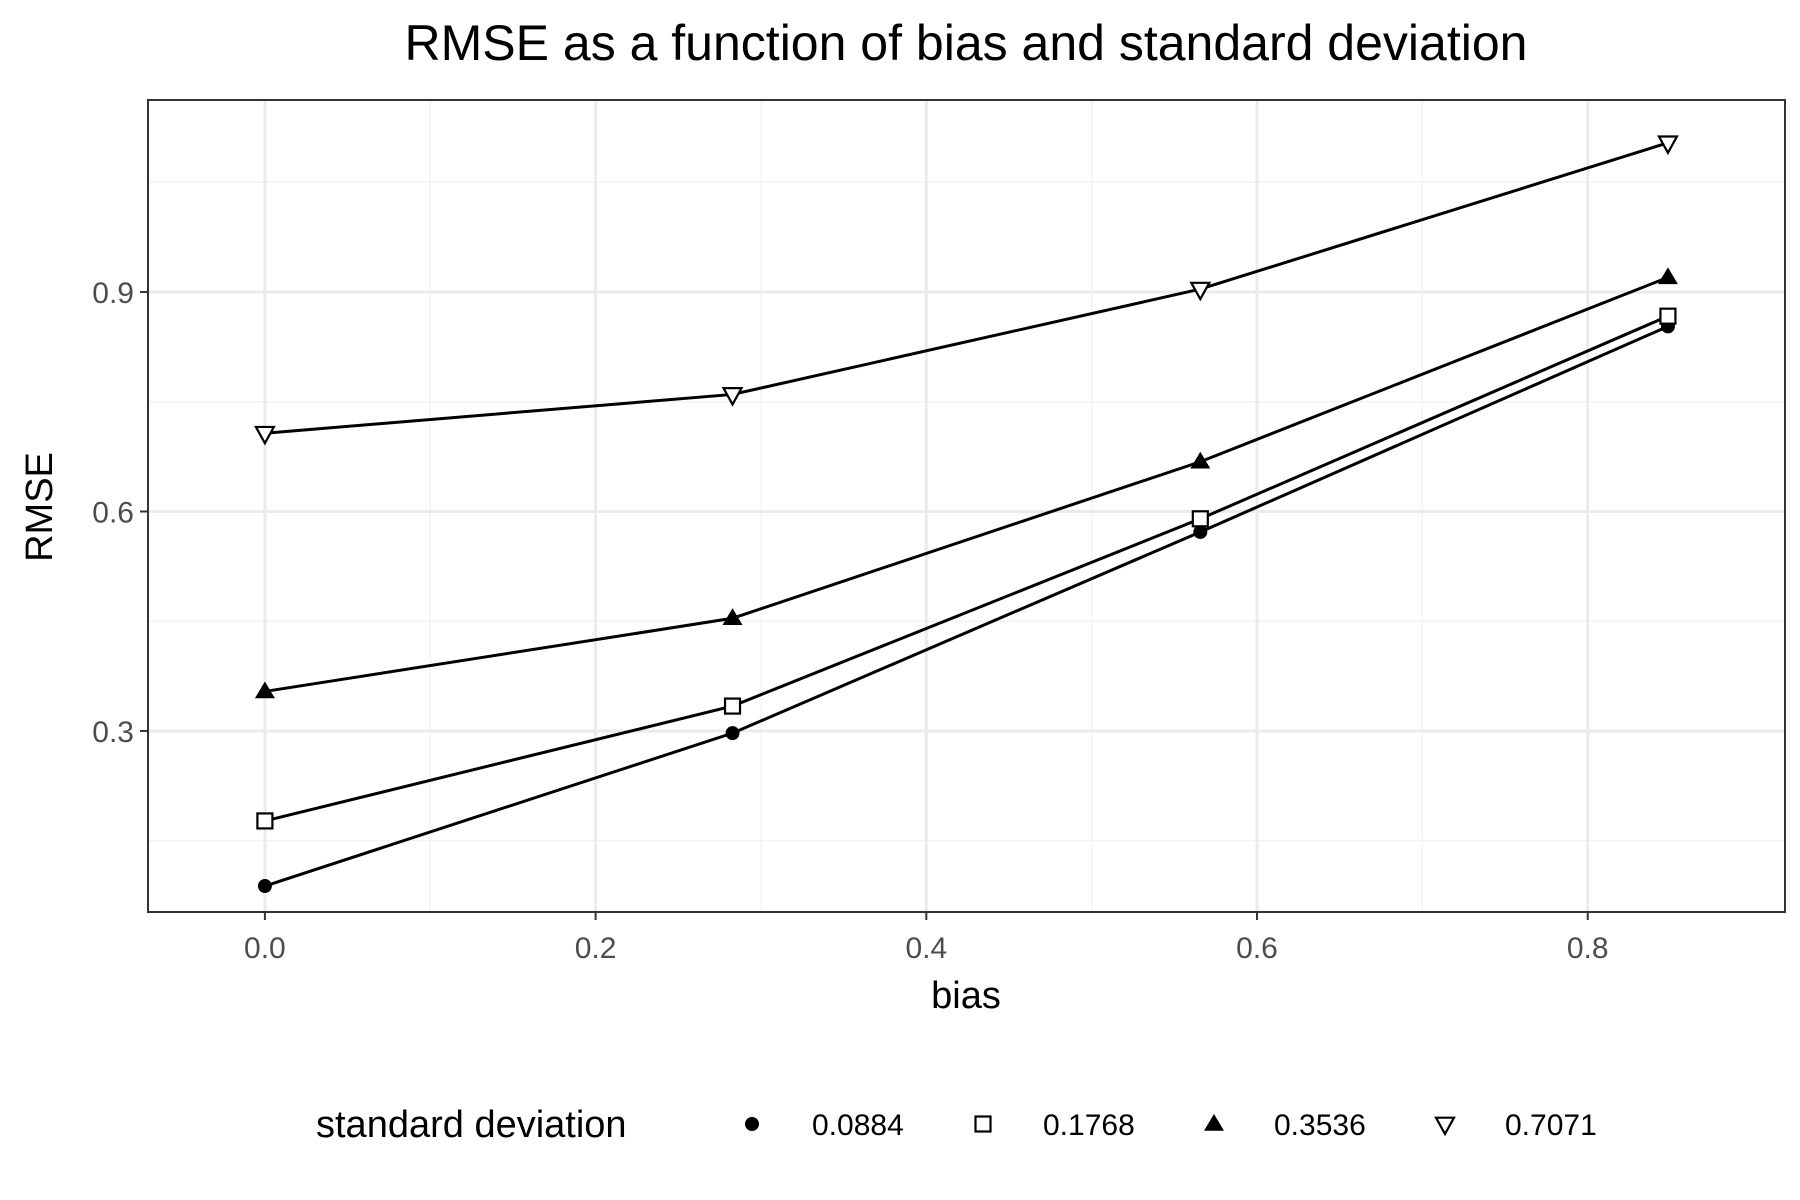 The width and height of the screenshot is (1800, 1200). What do you see at coordinates (1214, 1122) in the screenshot?
I see `legend-key-0.3536` at bounding box center [1214, 1122].